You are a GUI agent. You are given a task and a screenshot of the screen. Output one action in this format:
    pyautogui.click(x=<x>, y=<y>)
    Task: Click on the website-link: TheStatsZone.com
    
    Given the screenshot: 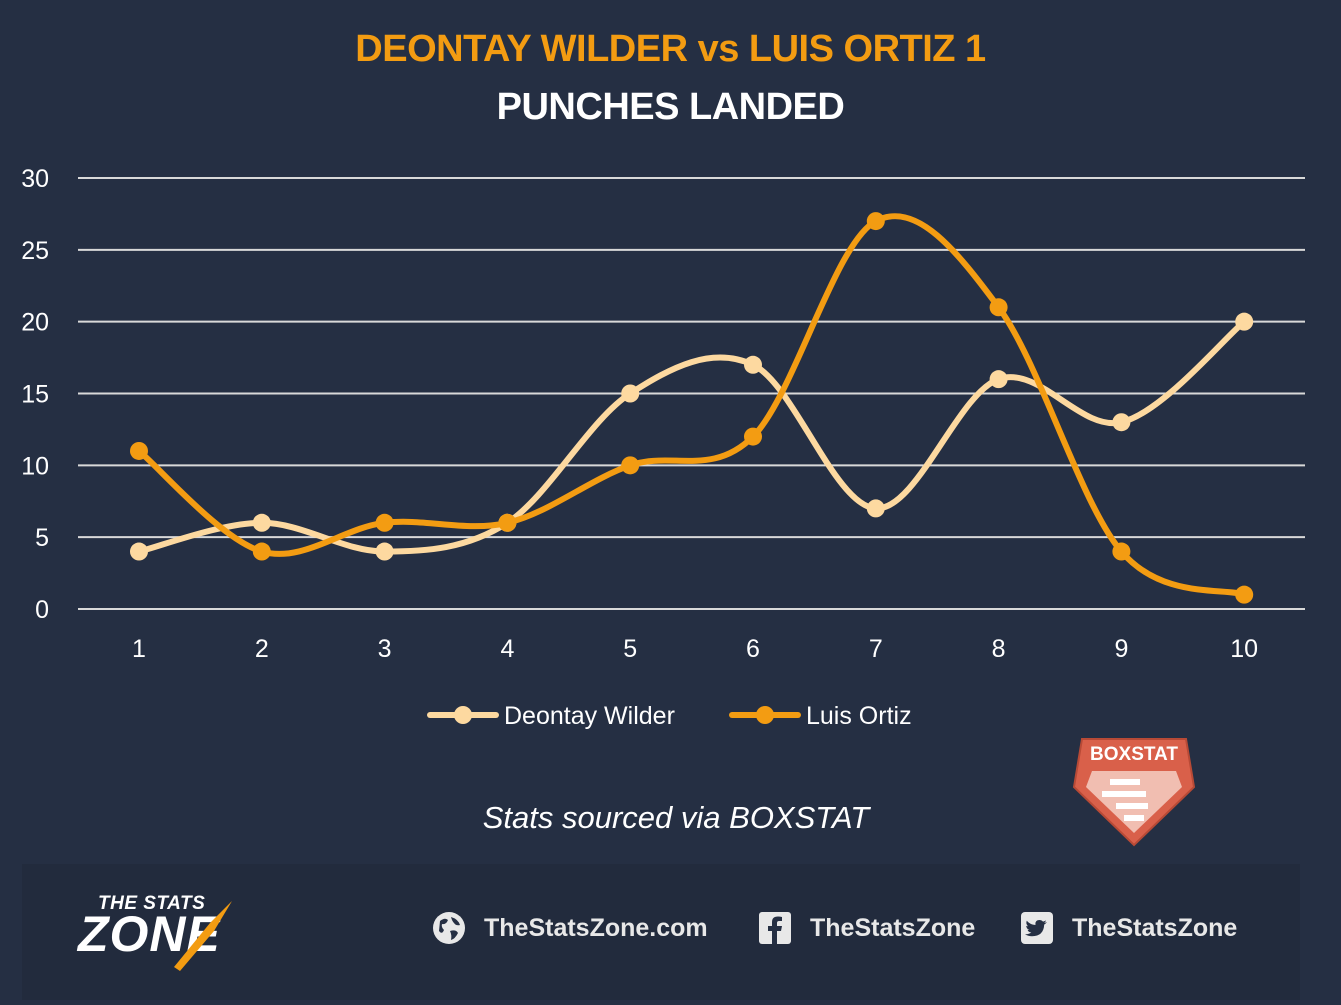 What is the action you would take?
    pyautogui.click(x=570, y=928)
    